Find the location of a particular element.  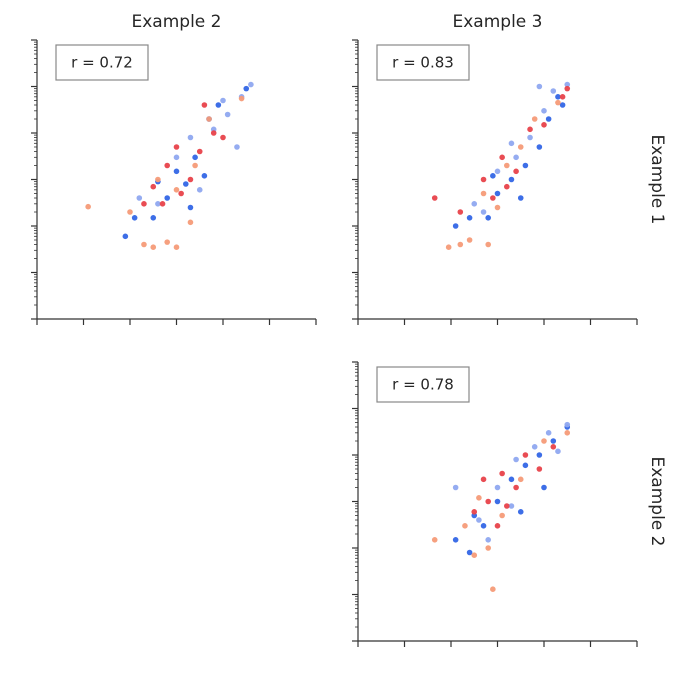

row-label: Example 1 is located at coordinates (657, 180).